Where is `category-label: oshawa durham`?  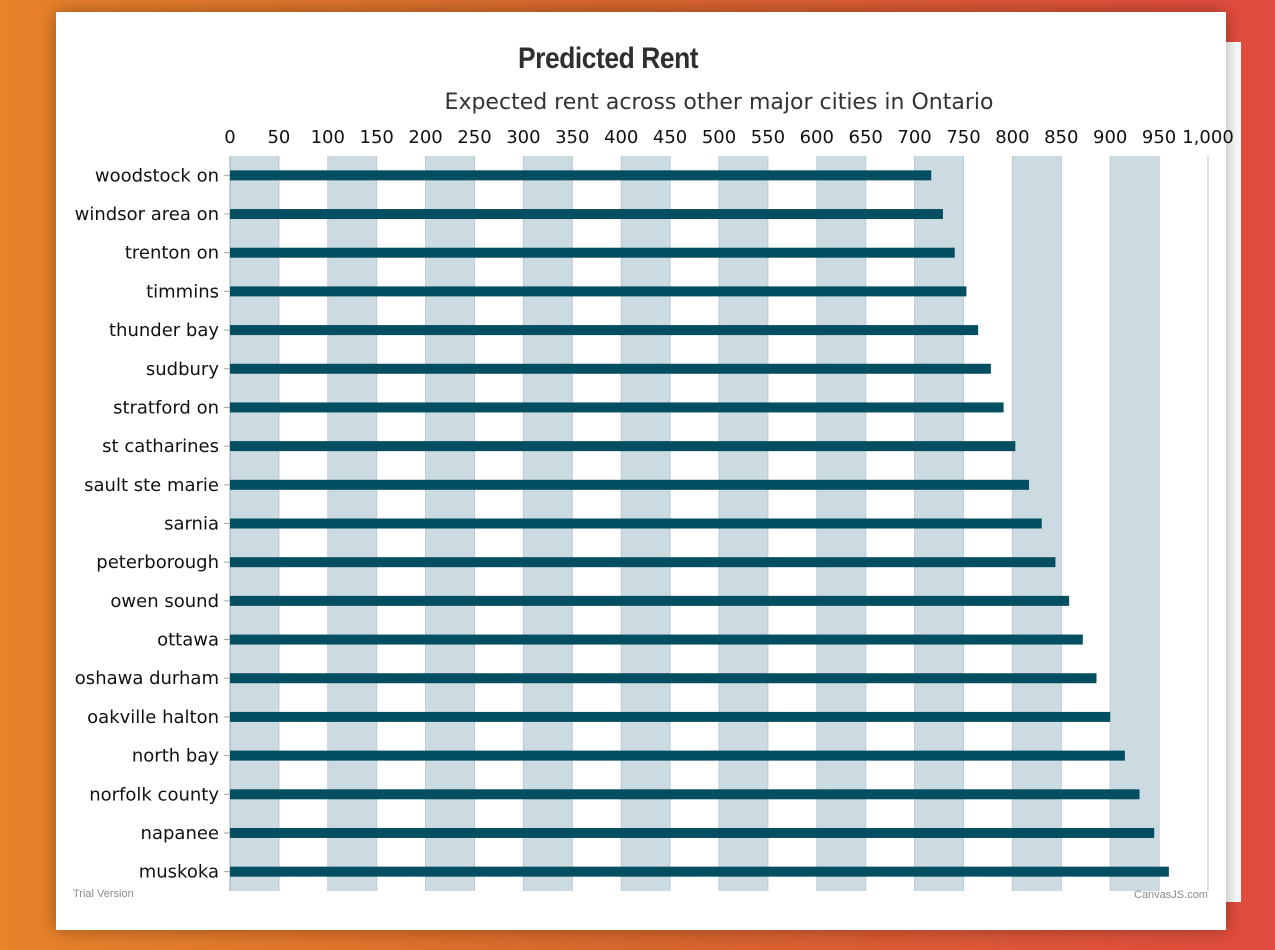
category-label: oshawa durham is located at coordinates (147, 678).